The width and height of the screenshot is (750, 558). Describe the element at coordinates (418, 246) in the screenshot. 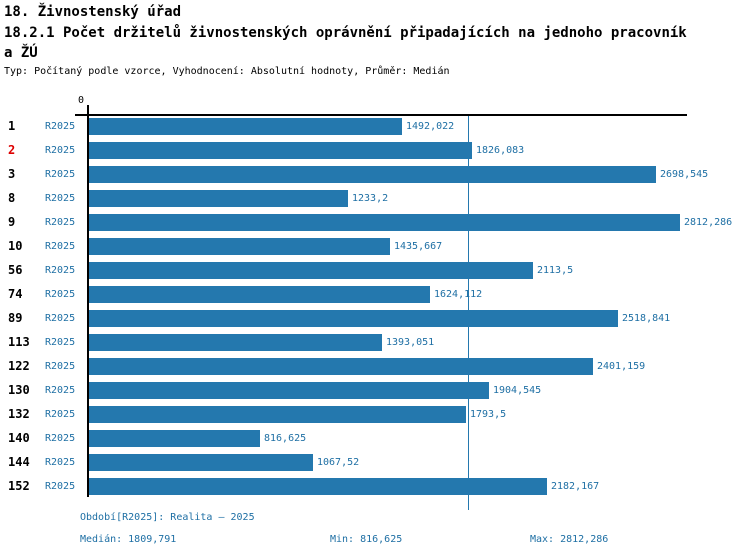

I see `bar-value-label: 1435,667` at that location.